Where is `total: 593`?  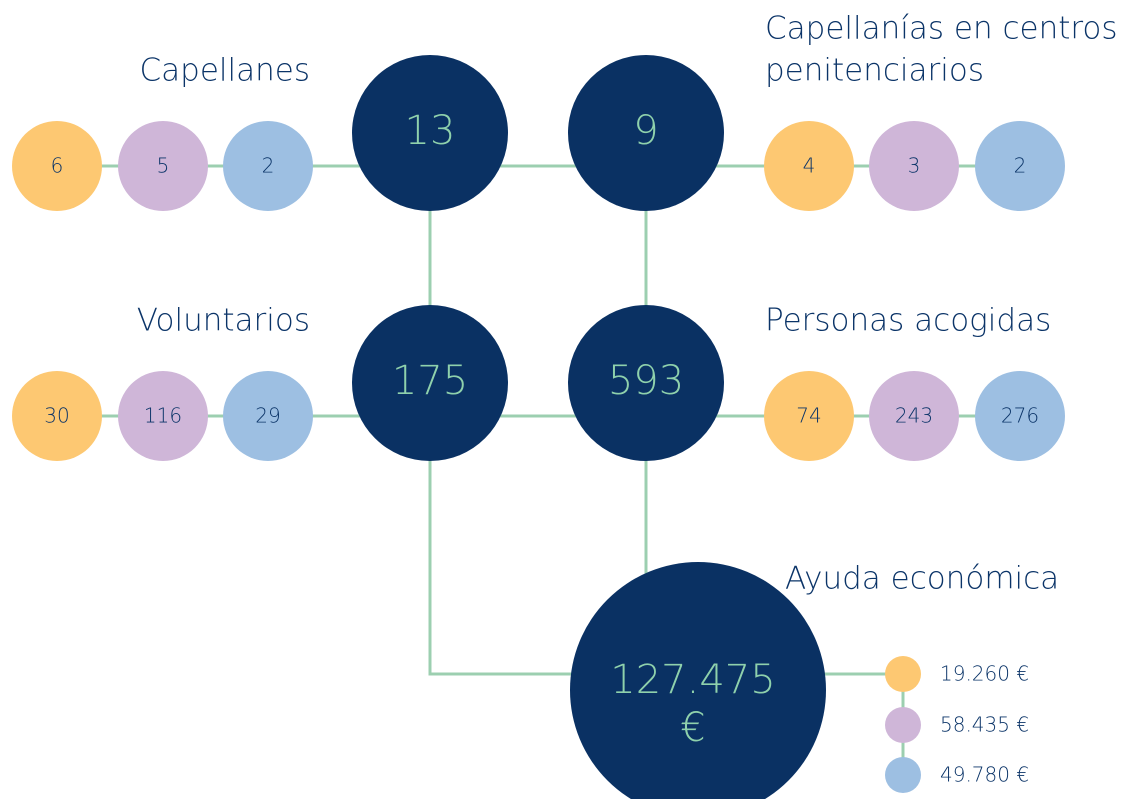
total: 593 is located at coordinates (646, 381).